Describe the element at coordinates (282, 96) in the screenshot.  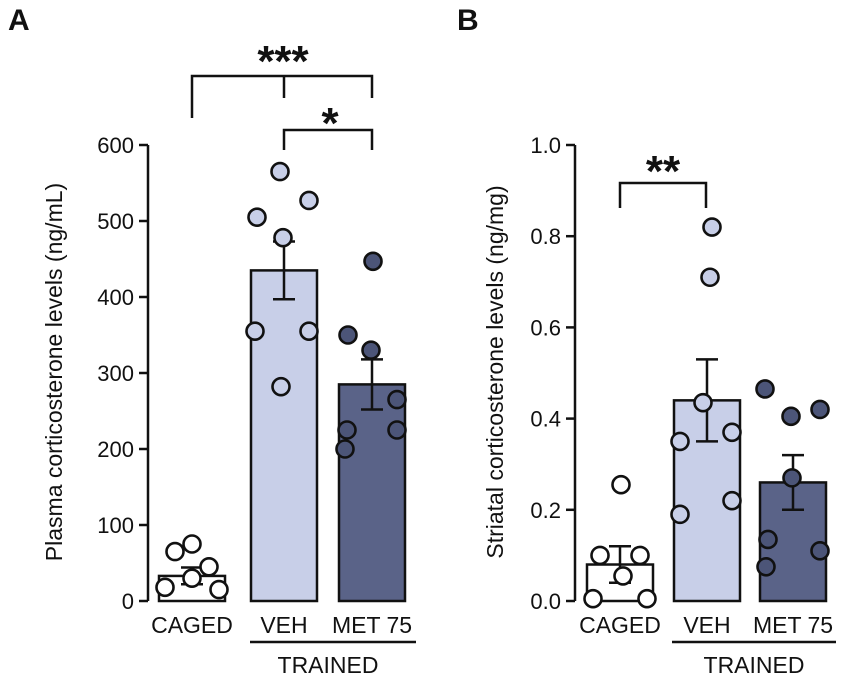
I see `significance-bracket-caged-trained` at that location.